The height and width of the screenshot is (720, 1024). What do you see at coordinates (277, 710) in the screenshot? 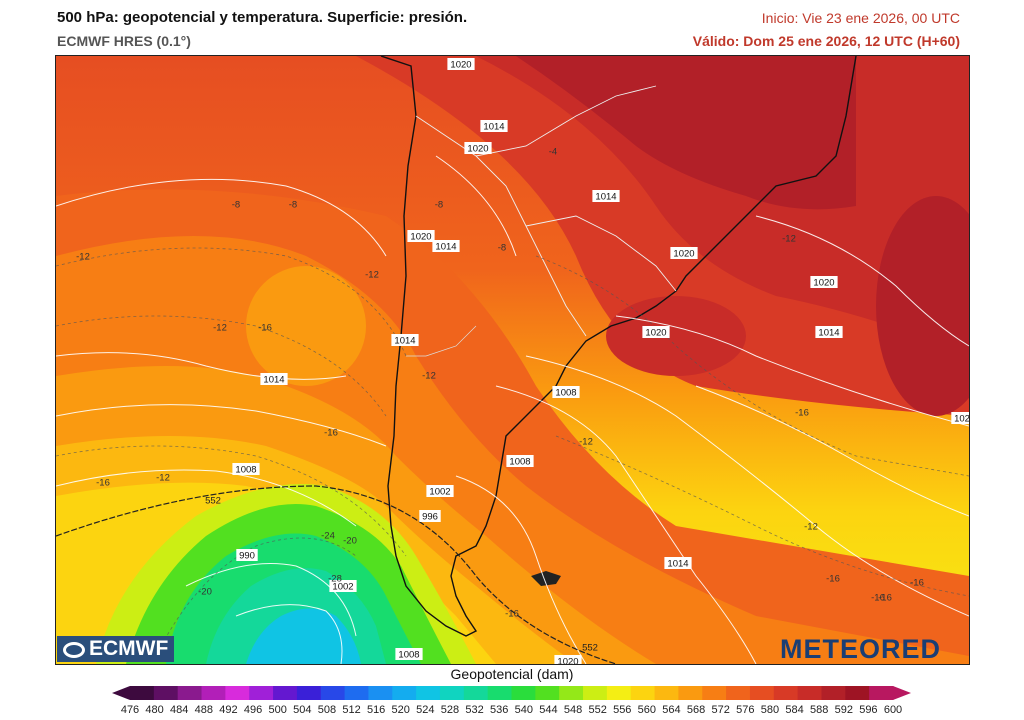
I see `colorbar-tick-label: 500` at bounding box center [277, 710].